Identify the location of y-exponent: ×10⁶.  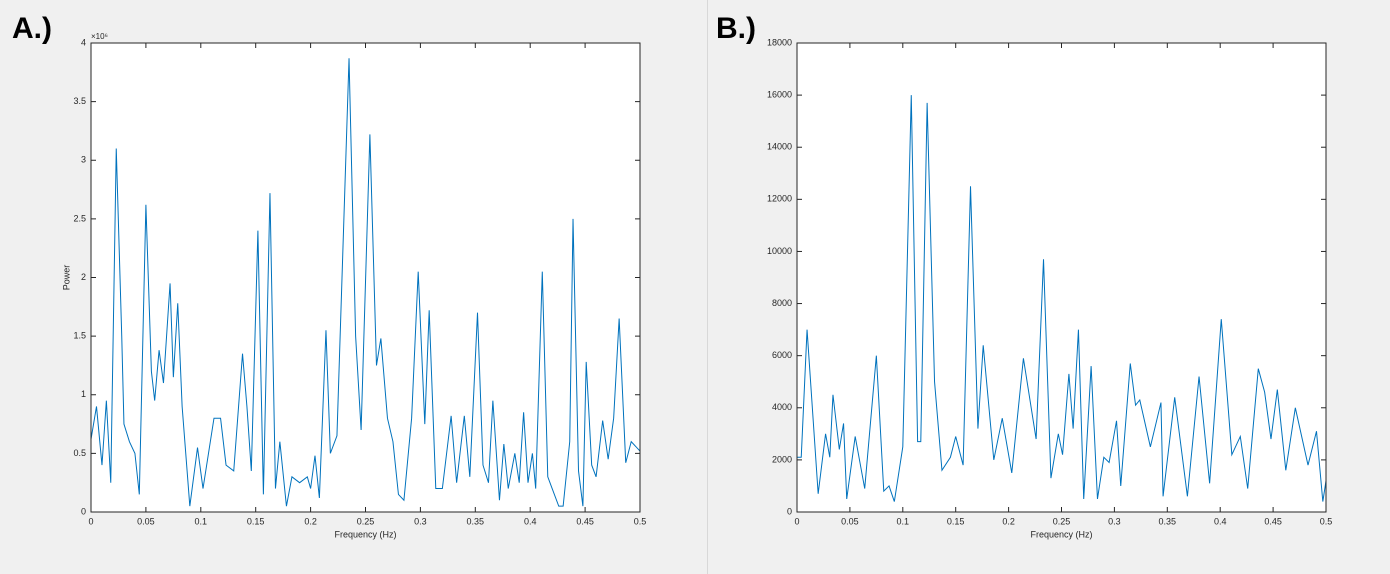
(99, 36).